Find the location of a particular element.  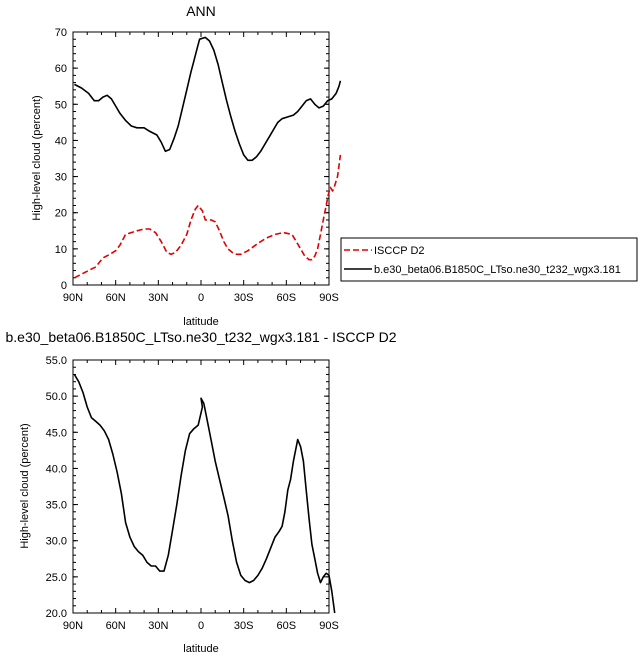

bottom-y-tick-label: 30.0 is located at coordinates (56, 542).